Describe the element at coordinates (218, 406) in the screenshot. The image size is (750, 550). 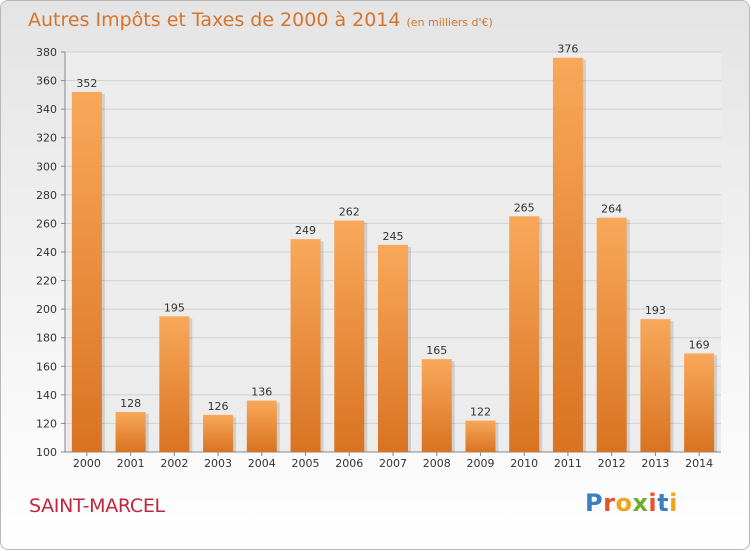
I see `bar-value-label: 126` at that location.